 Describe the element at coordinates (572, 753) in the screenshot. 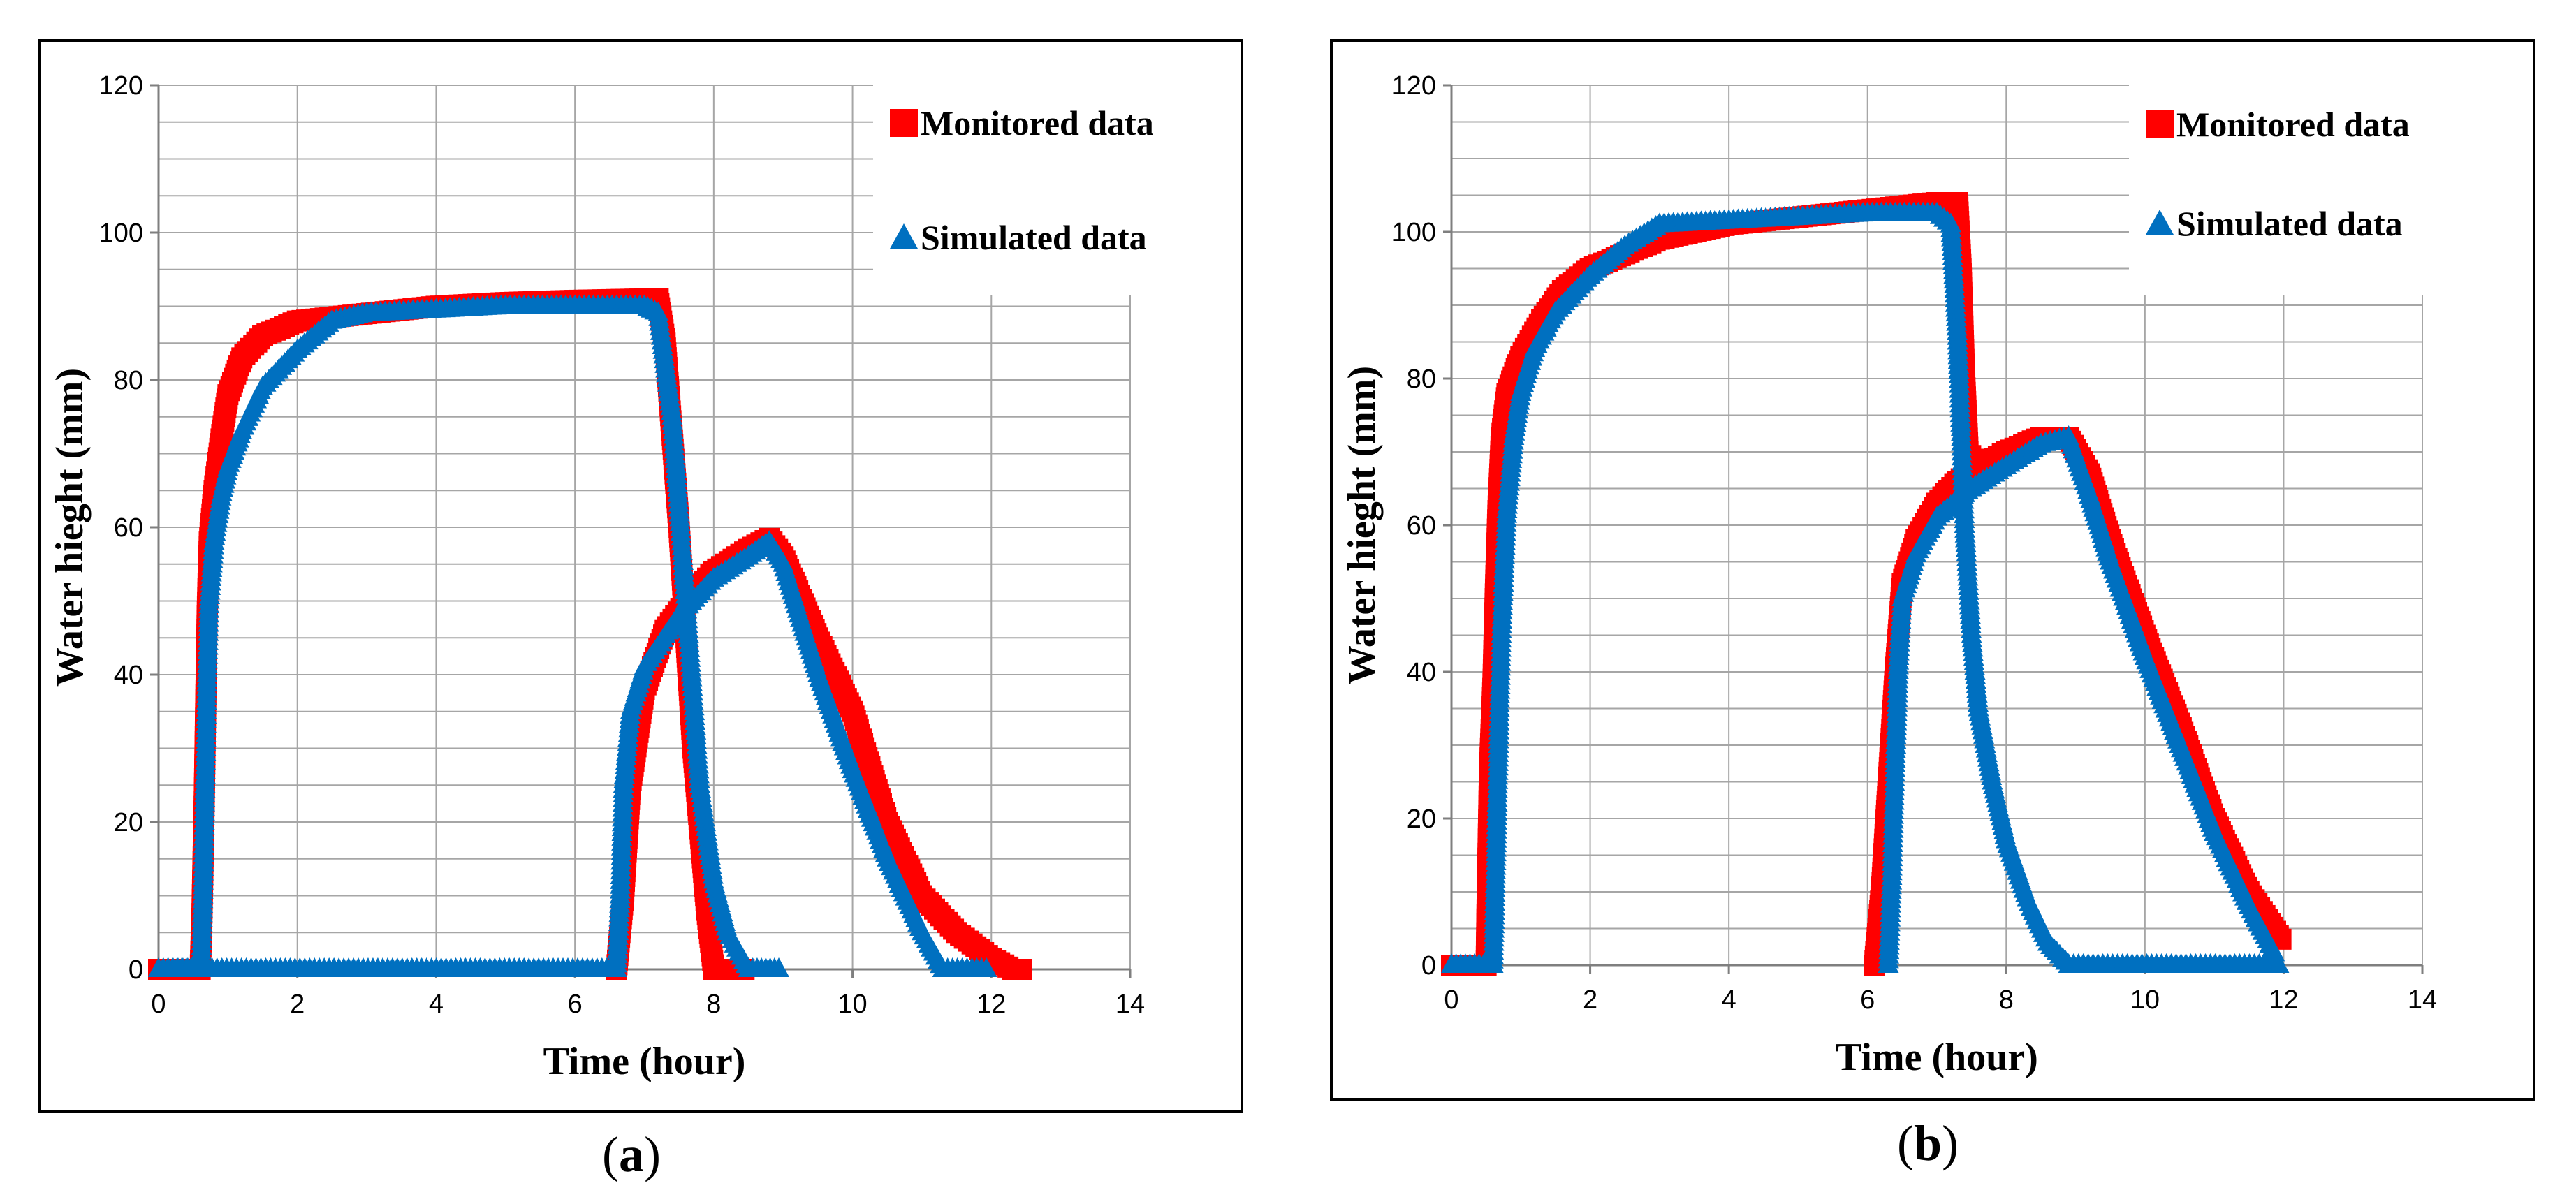

I see `chart-a-series-simulated-outflow` at that location.